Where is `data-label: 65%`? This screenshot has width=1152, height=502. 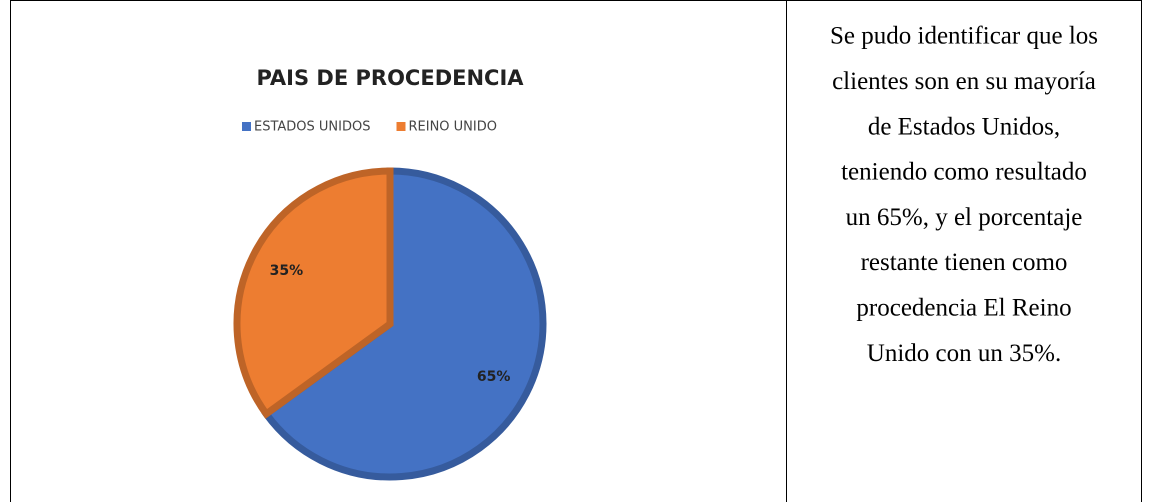
data-label: 65% is located at coordinates (494, 377).